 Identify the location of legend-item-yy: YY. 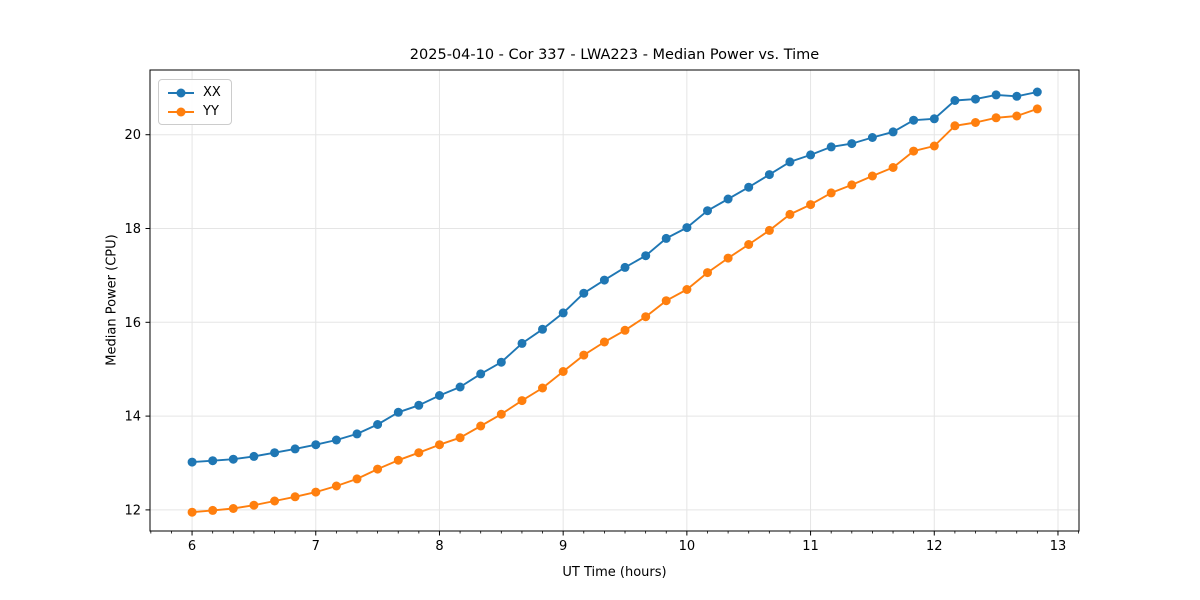
(193, 111).